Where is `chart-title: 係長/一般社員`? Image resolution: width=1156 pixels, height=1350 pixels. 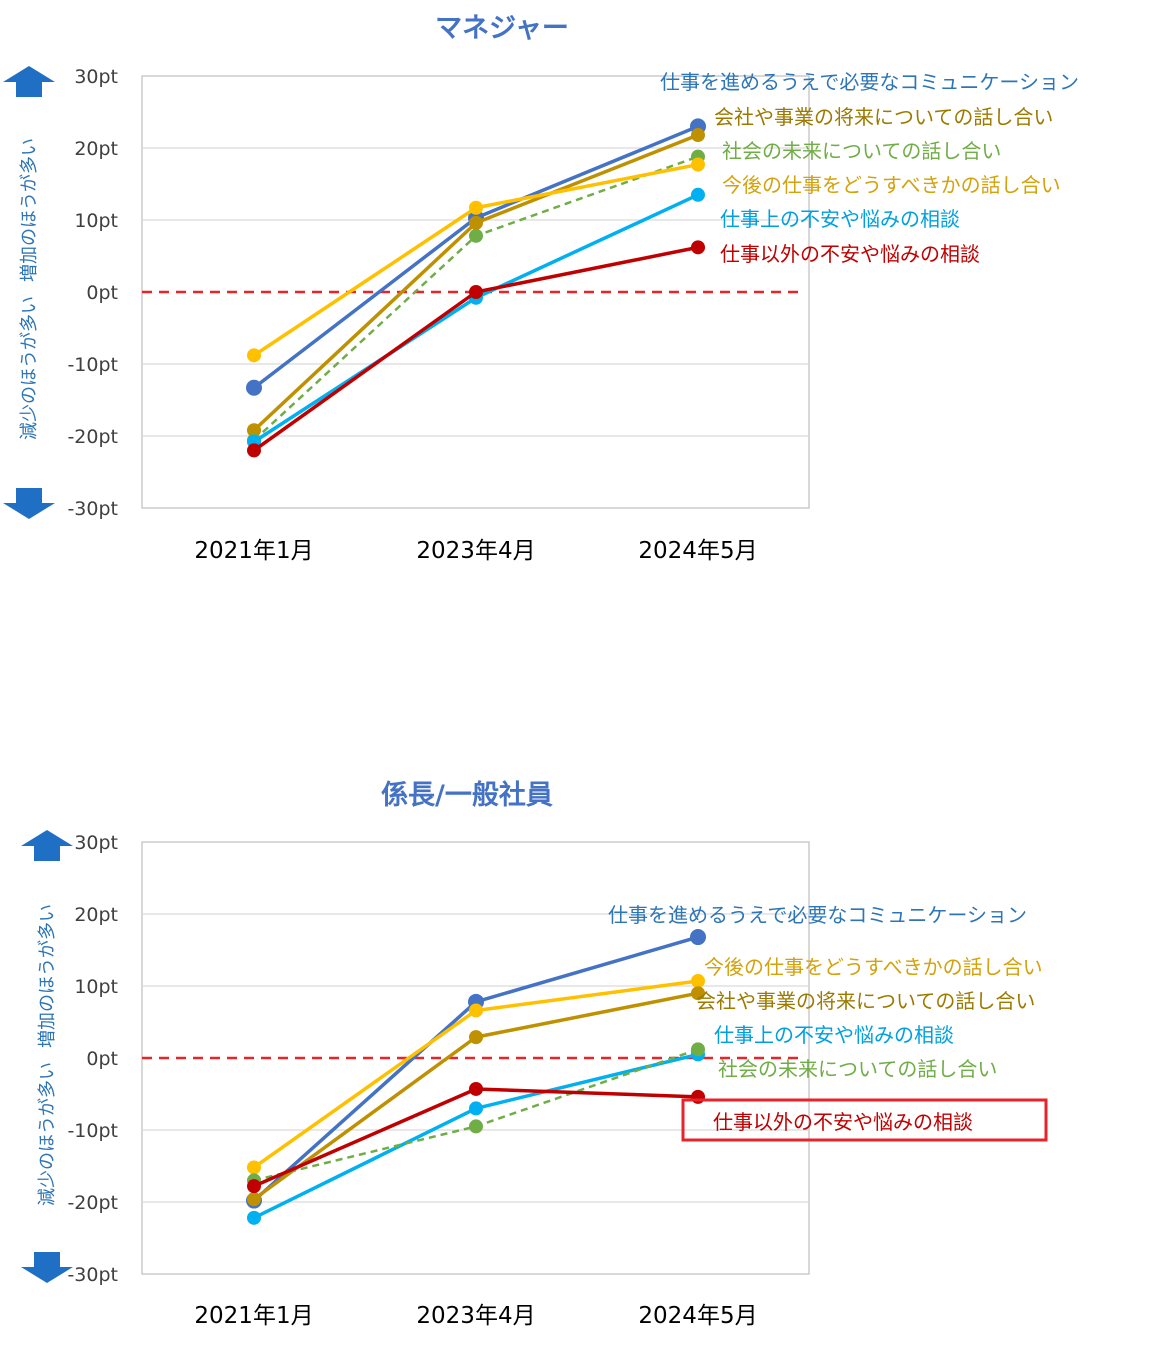
chart-title: 係長/一般社員 is located at coordinates (467, 795).